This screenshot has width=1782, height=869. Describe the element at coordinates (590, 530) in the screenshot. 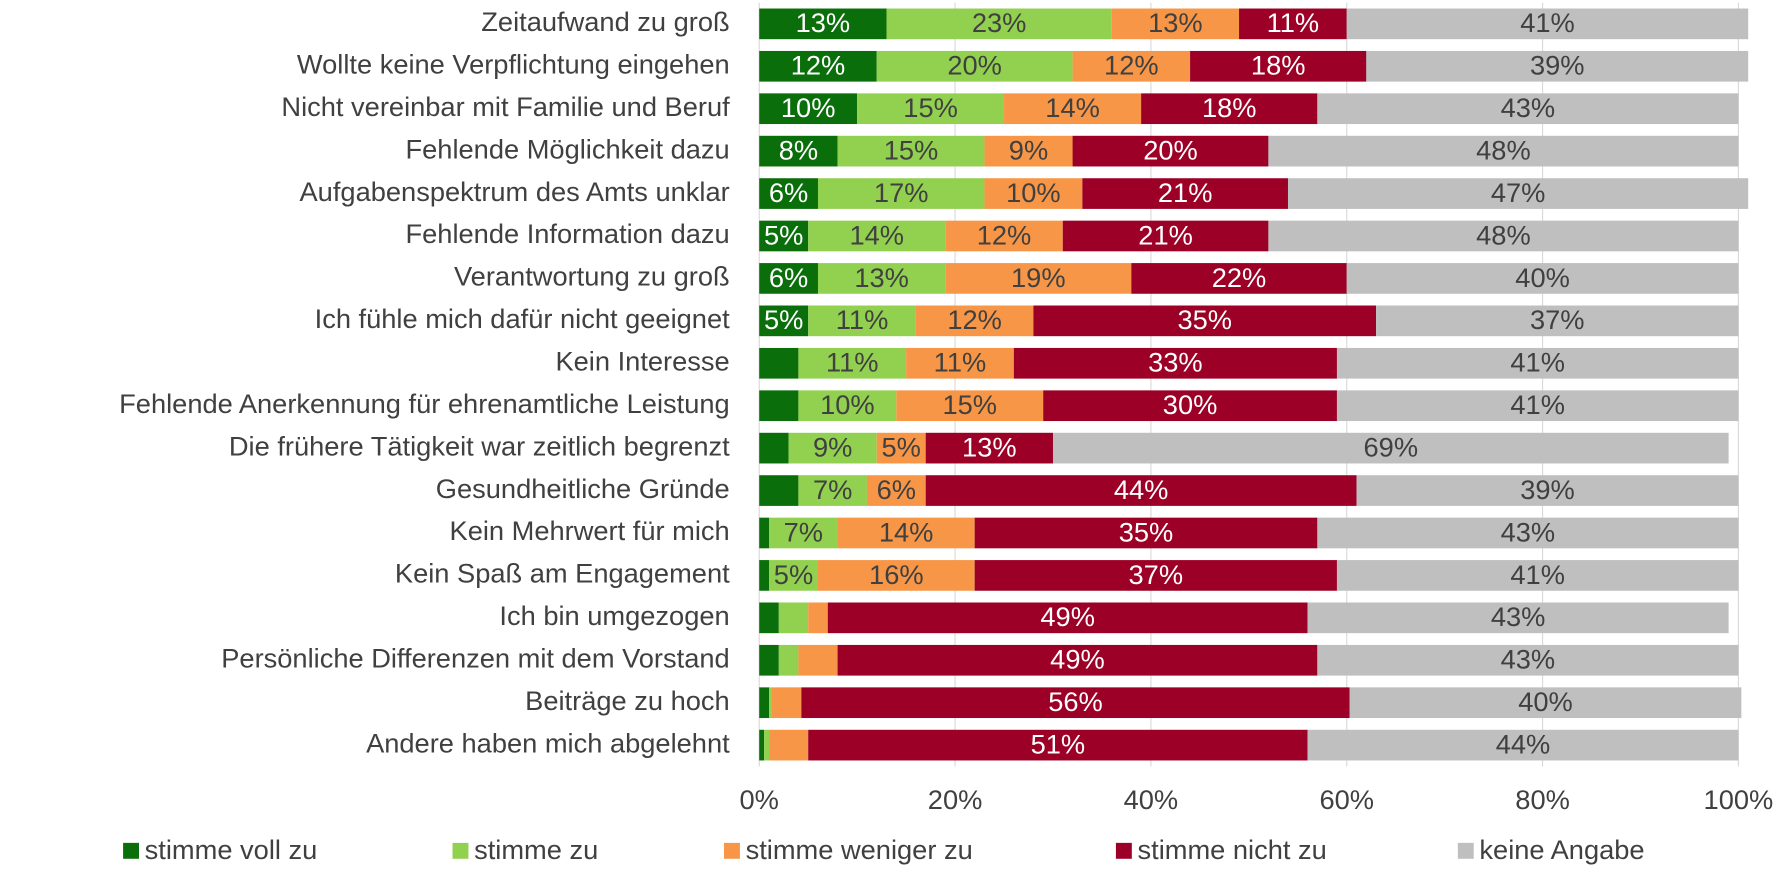

I see `category-label: Kein Mehrwert für mich` at that location.